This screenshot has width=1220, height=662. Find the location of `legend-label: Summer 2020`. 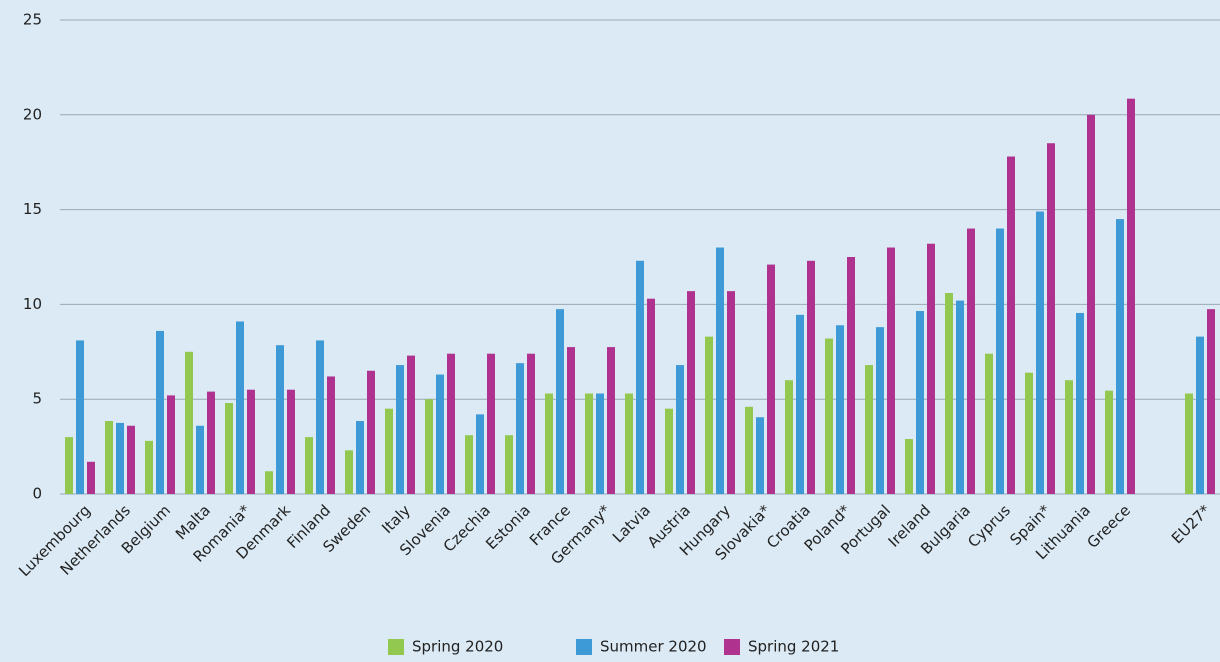

legend-label: Summer 2020 is located at coordinates (653, 647).